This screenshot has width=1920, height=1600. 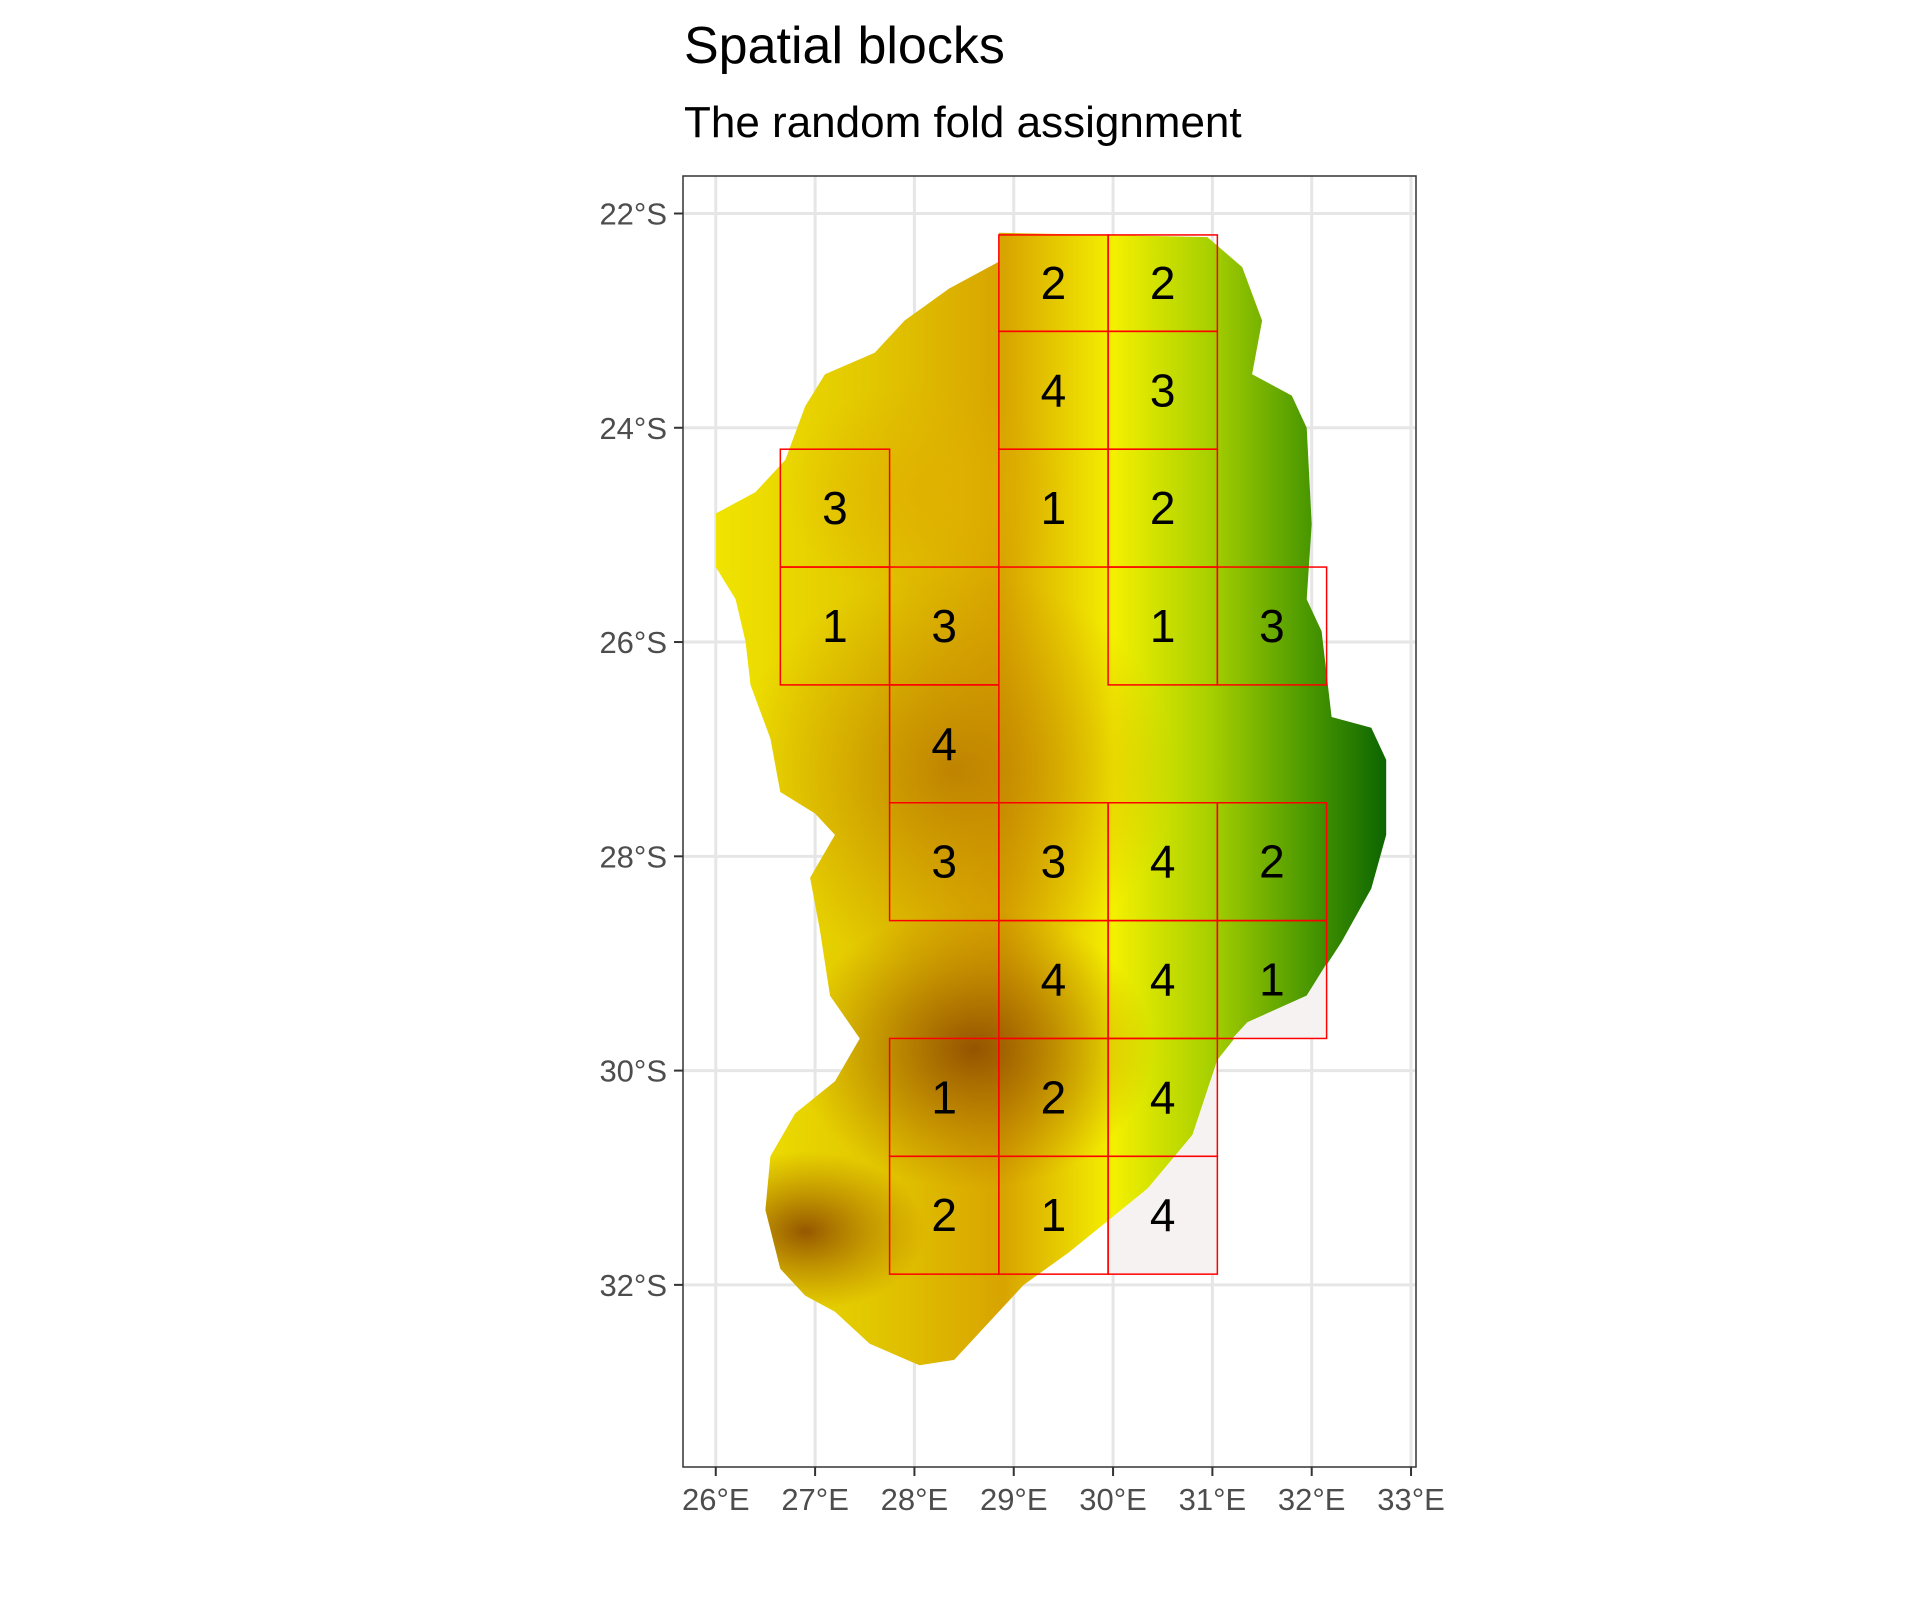 I want to click on block-4: 3, so click(x=835, y=508).